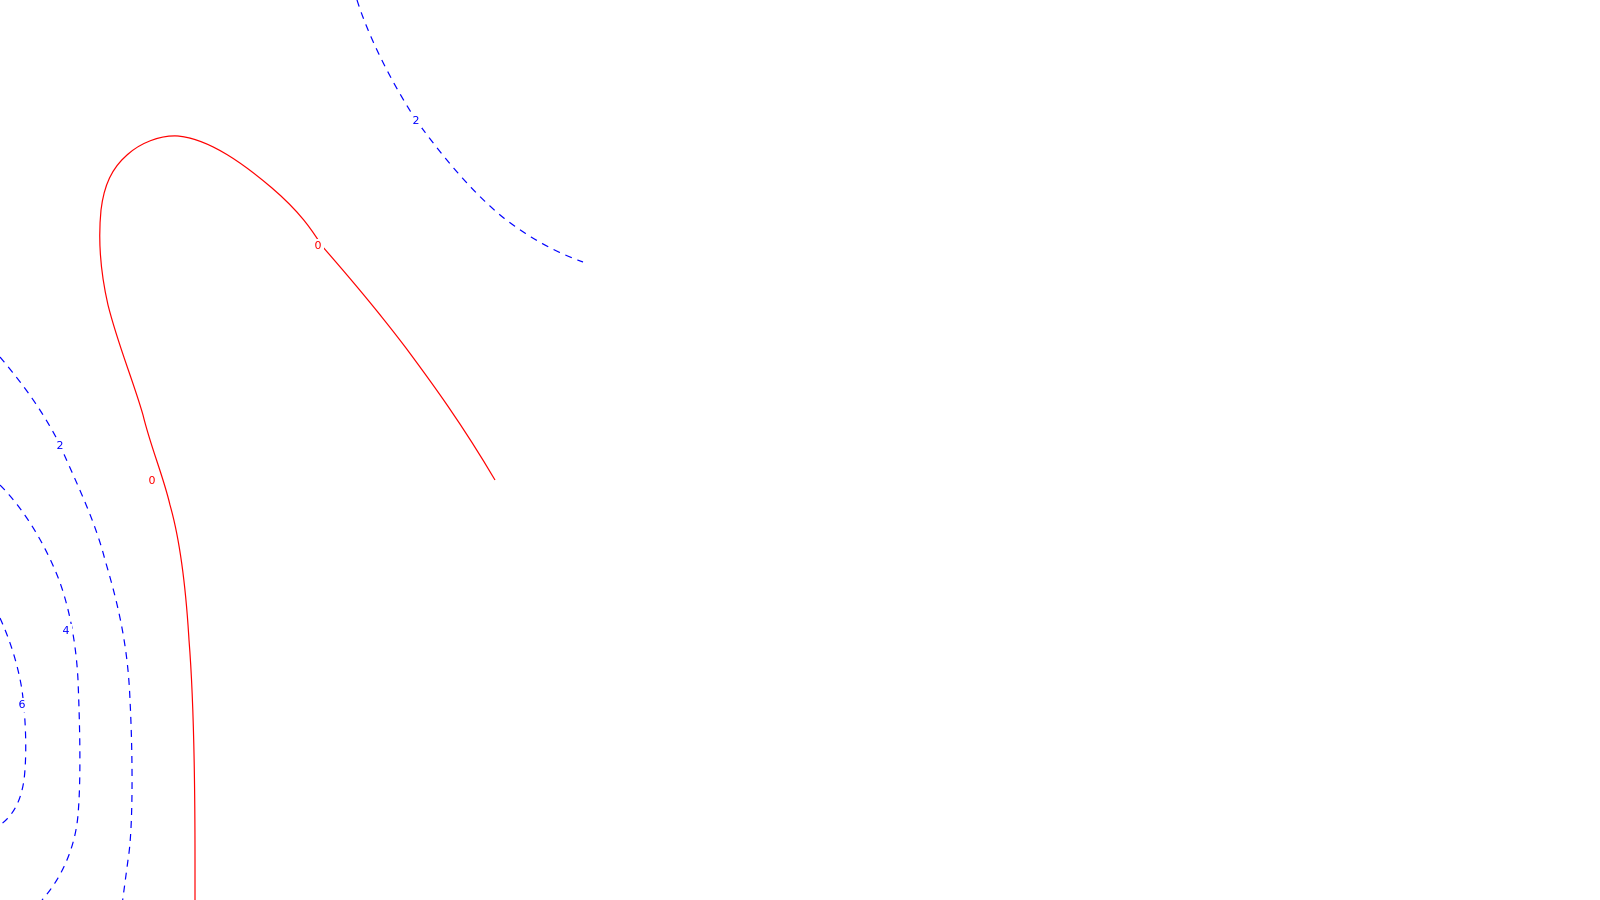 Image resolution: width=1600 pixels, height=900 pixels. I want to click on contour-level-2-pos2-top, so click(470, 131).